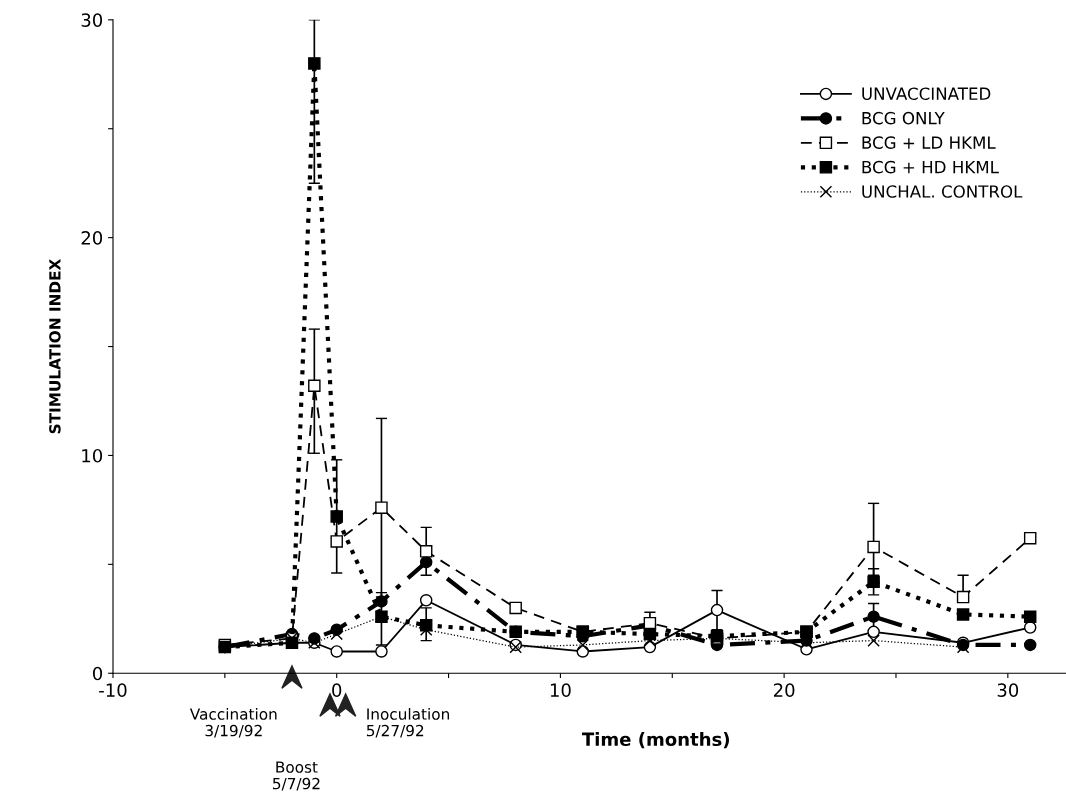 This screenshot has width=1066, height=793. Describe the element at coordinates (926, 93) in the screenshot. I see `legend-label: UNVACCINATED` at that location.